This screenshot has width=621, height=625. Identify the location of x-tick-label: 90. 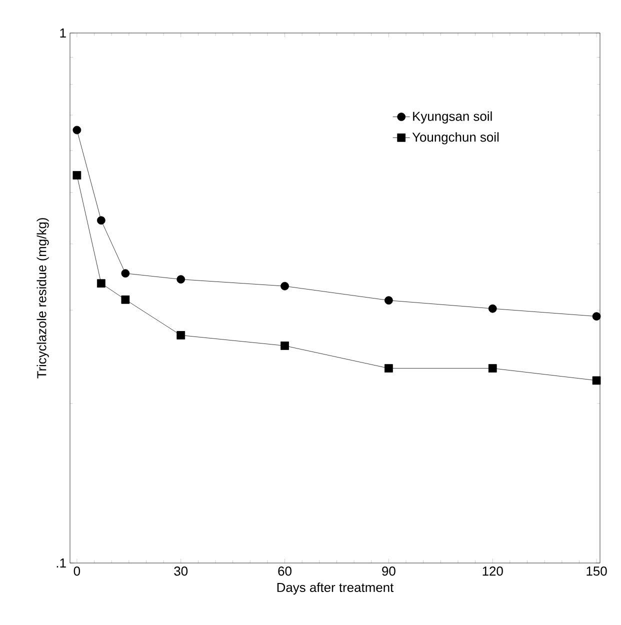
(389, 571).